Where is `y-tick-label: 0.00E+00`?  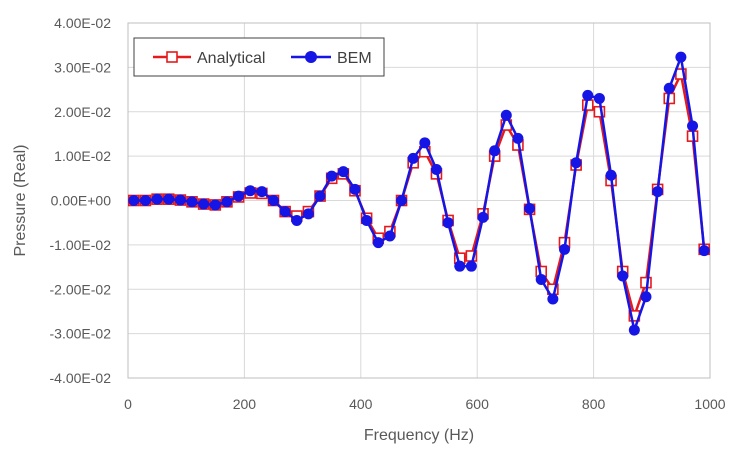
y-tick-label: 0.00E+00 is located at coordinates (81, 201).